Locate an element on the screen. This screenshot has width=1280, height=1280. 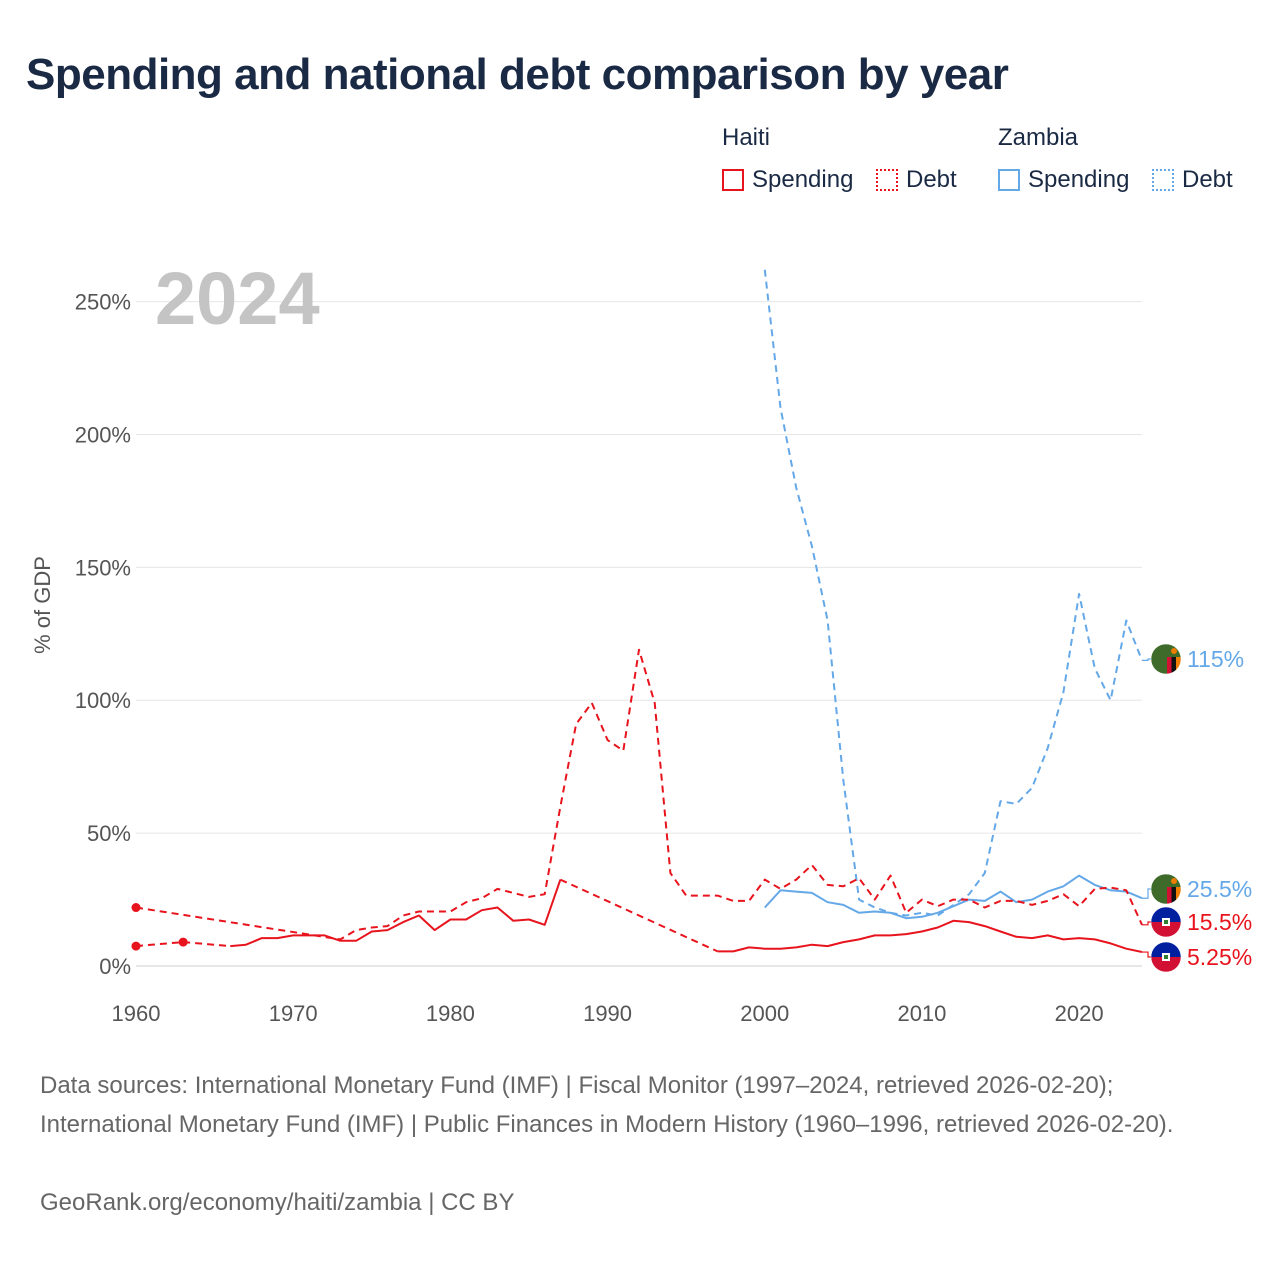
credit-link: GeoRank.org/economy/haiti/zambia | CC BY is located at coordinates (277, 1202).